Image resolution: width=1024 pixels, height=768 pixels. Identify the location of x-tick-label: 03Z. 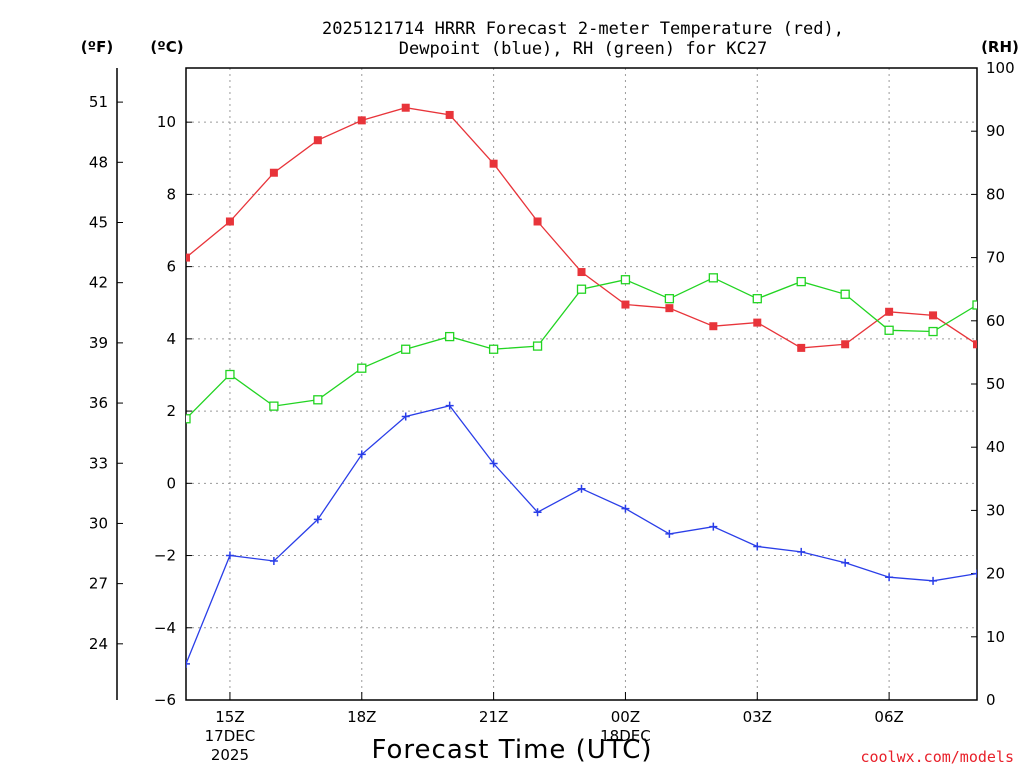
(757, 717).